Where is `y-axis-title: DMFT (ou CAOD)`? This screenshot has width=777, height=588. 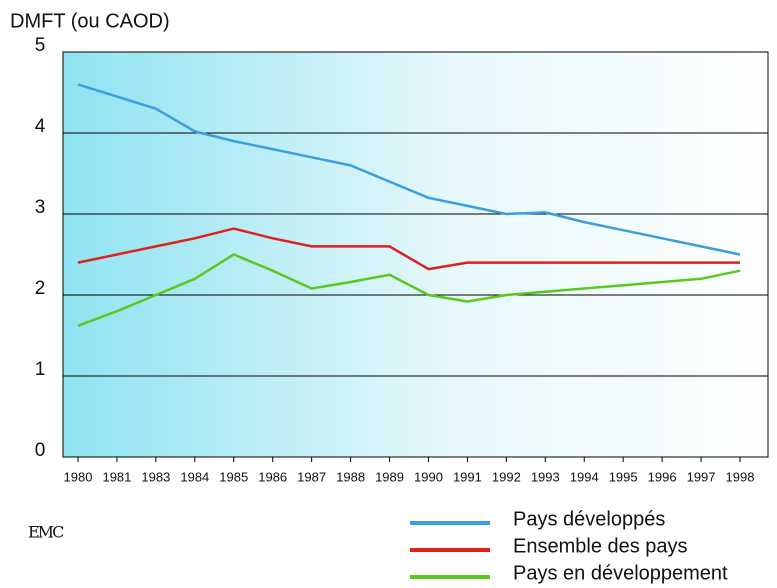
y-axis-title: DMFT (ou CAOD) is located at coordinates (90, 21).